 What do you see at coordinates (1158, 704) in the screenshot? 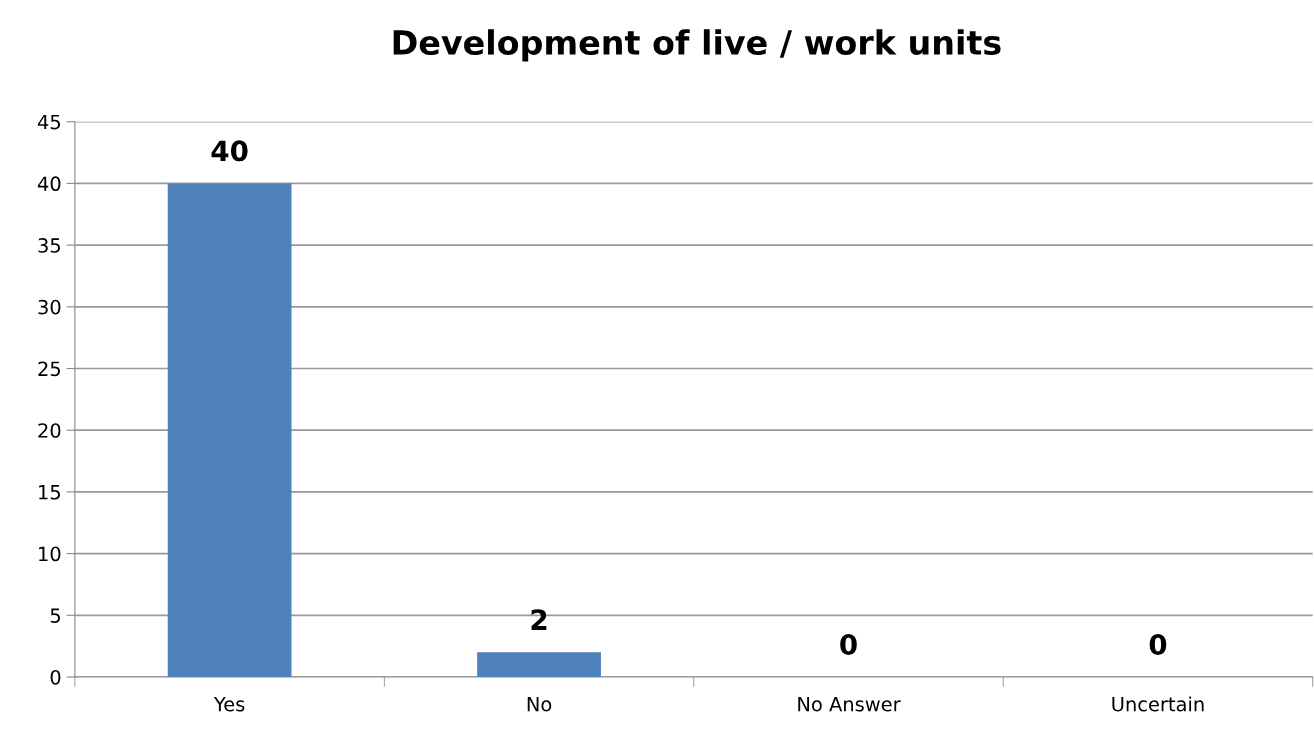
I see `x-tick-label: Uncertain` at bounding box center [1158, 704].